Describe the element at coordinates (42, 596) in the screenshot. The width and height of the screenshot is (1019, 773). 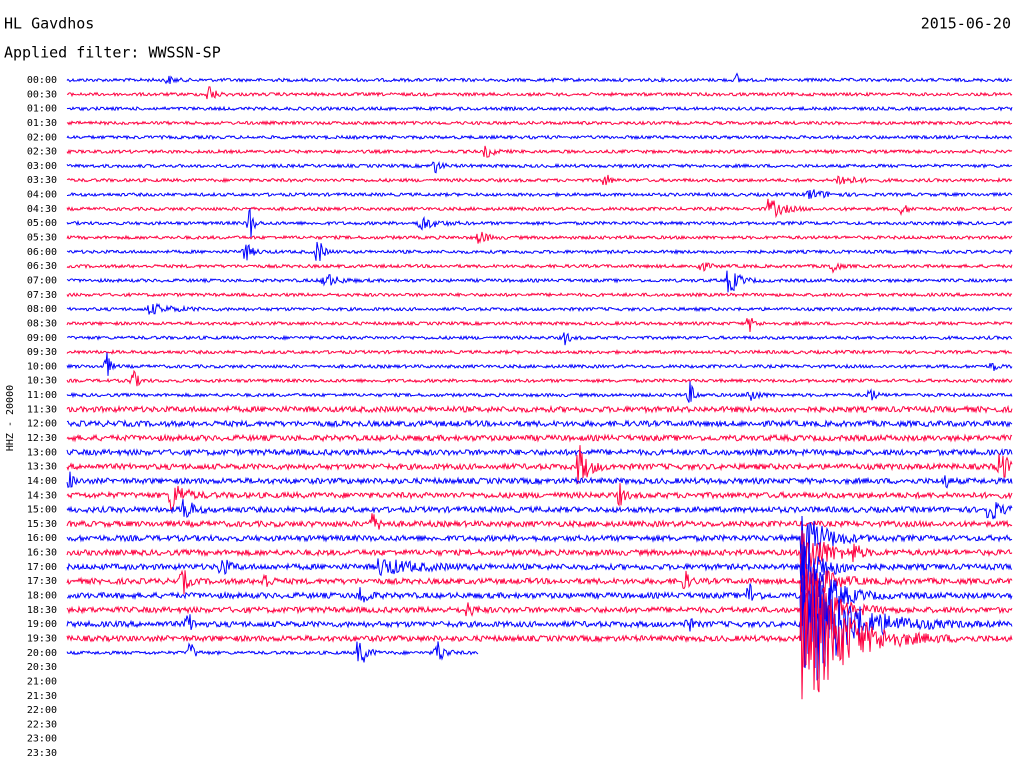
I see `time-label: 18:00` at that location.